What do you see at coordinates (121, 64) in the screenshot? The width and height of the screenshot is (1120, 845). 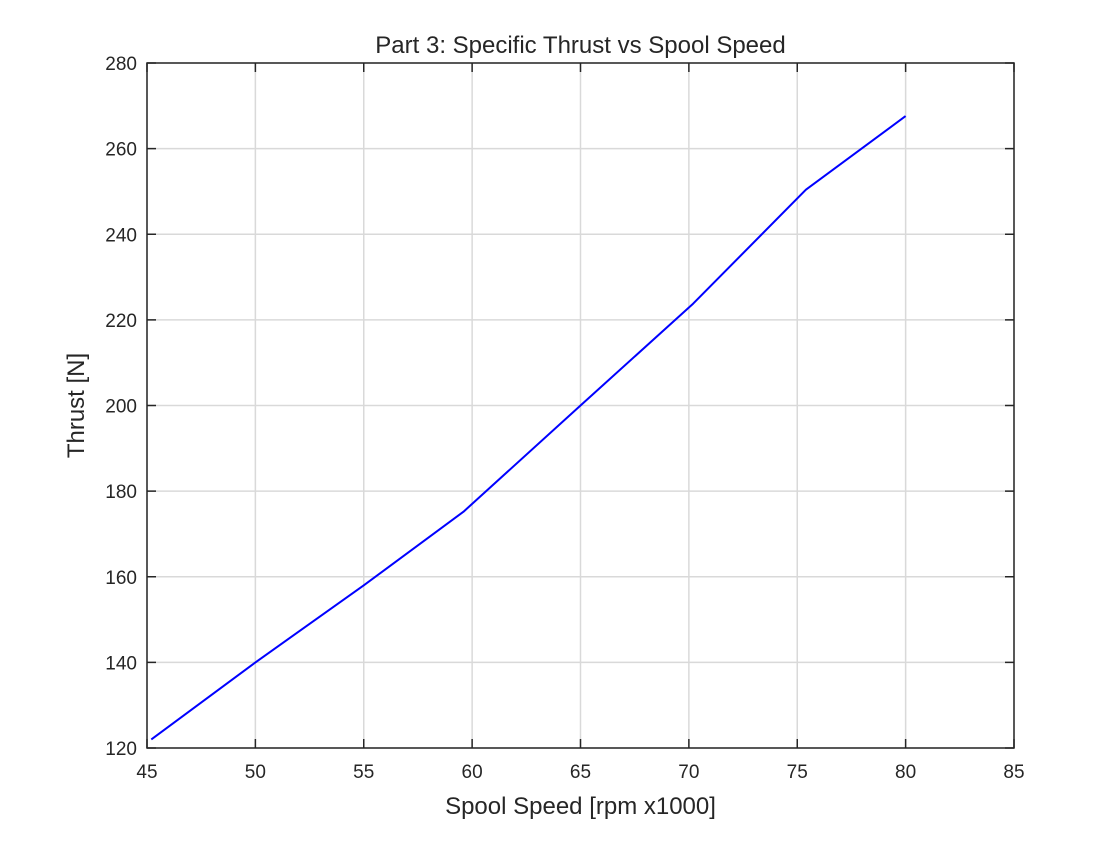 I see `y-tick-label: 280` at bounding box center [121, 64].